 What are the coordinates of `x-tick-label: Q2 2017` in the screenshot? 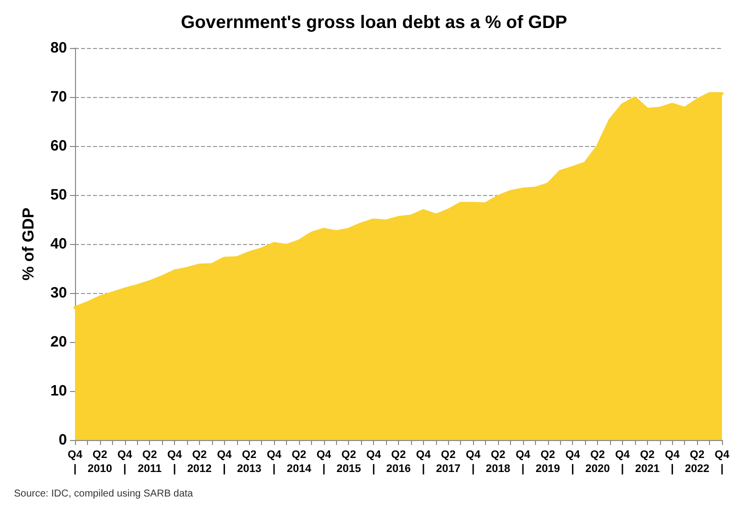 It's located at (448, 462).